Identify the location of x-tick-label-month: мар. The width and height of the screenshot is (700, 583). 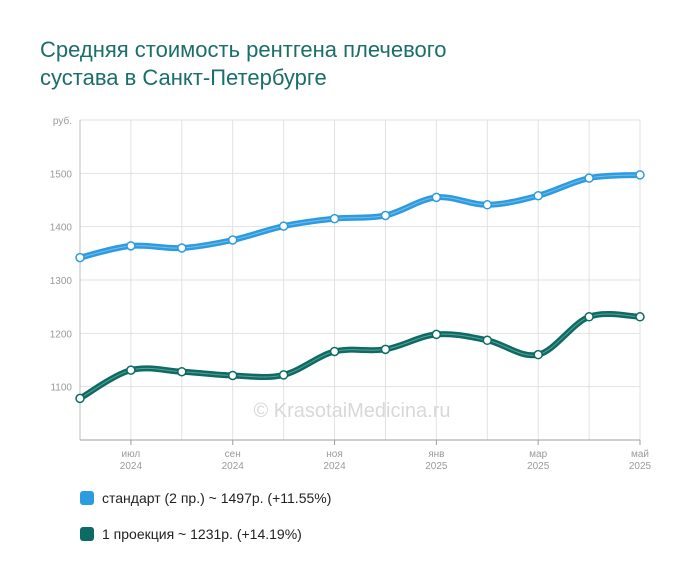
(538, 454).